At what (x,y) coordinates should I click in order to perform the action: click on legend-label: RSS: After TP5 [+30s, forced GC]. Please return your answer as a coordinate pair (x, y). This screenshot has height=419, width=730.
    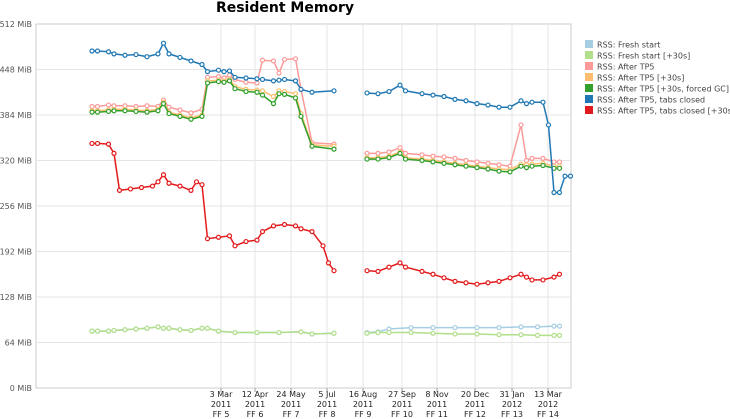
    Looking at the image, I should click on (663, 89).